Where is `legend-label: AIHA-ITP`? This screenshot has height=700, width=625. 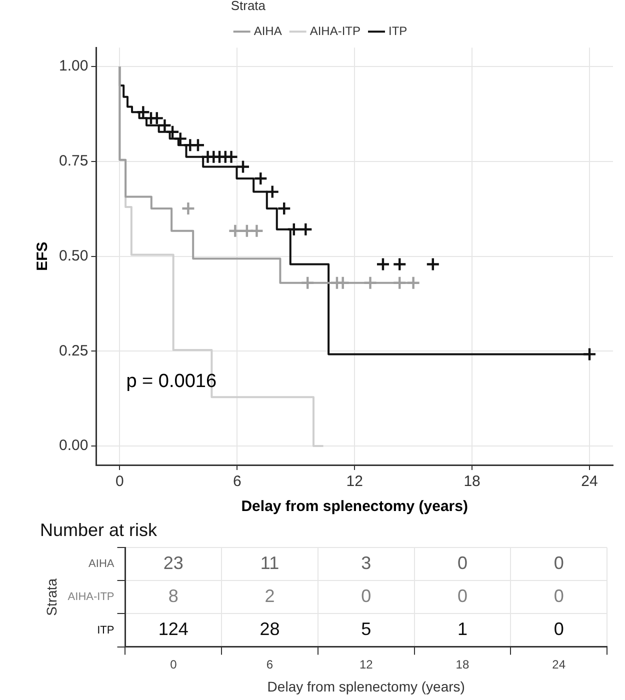
legend-label: AIHA-ITP is located at coordinates (335, 31).